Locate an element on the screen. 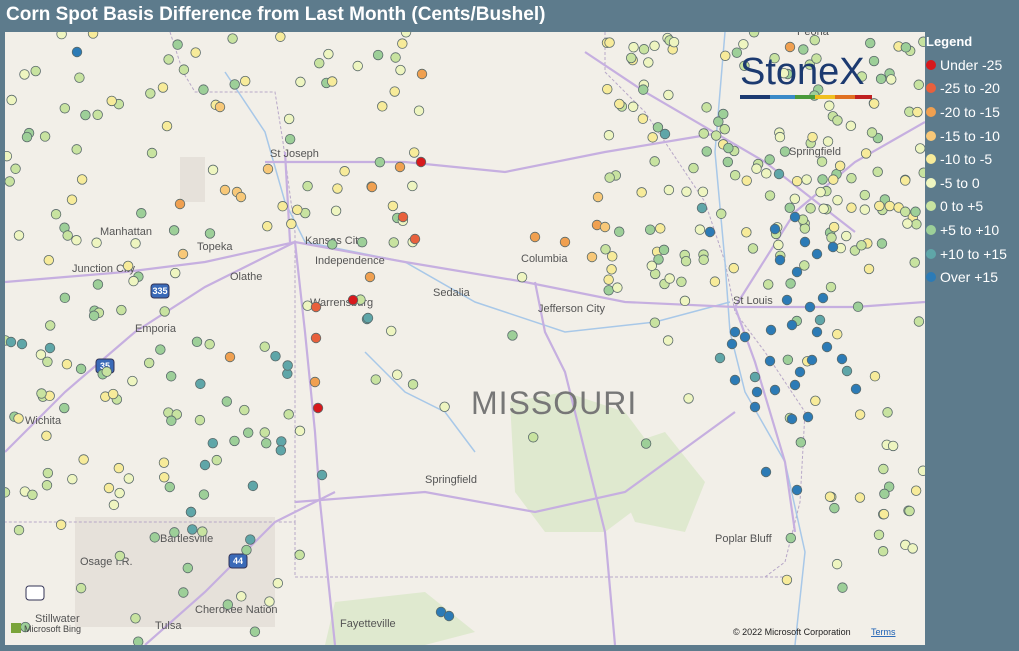 This screenshot has height=651, width=1019. shield-label: 44 is located at coordinates (238, 561).